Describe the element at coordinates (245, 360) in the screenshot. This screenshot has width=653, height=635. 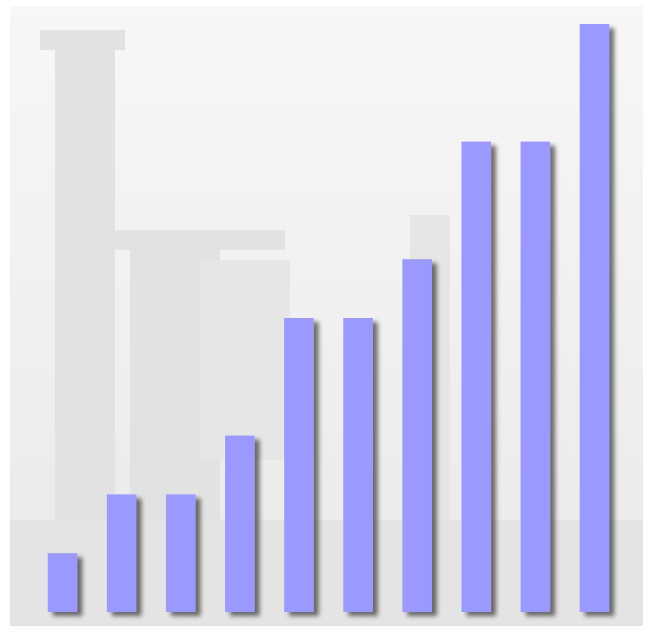
I see `frame` at that location.